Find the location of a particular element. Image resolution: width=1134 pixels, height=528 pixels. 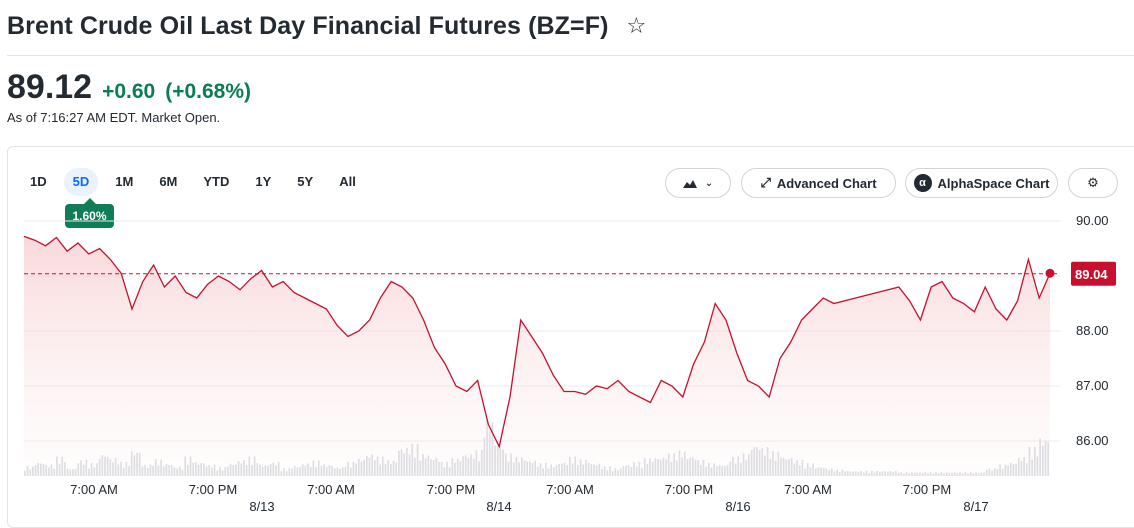

range-button-5d: 5D is located at coordinates (81, 182).